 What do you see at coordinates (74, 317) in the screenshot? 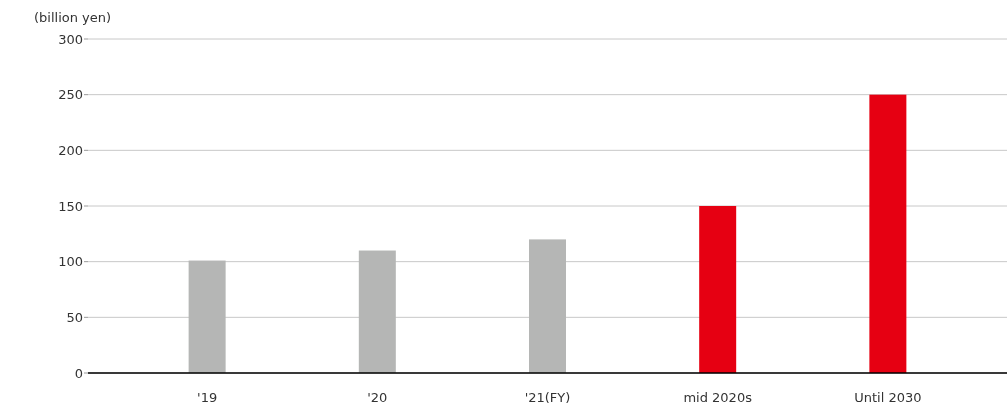
I see `y-tick-label: 50` at bounding box center [74, 317].